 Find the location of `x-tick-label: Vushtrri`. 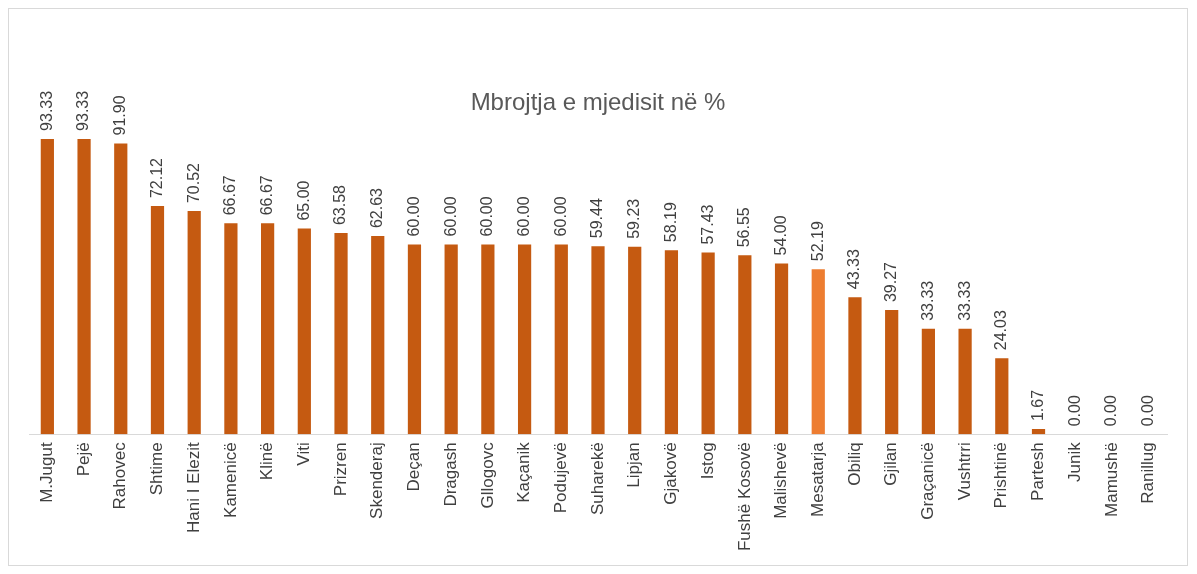

x-tick-label: Vushtrri is located at coordinates (964, 471).